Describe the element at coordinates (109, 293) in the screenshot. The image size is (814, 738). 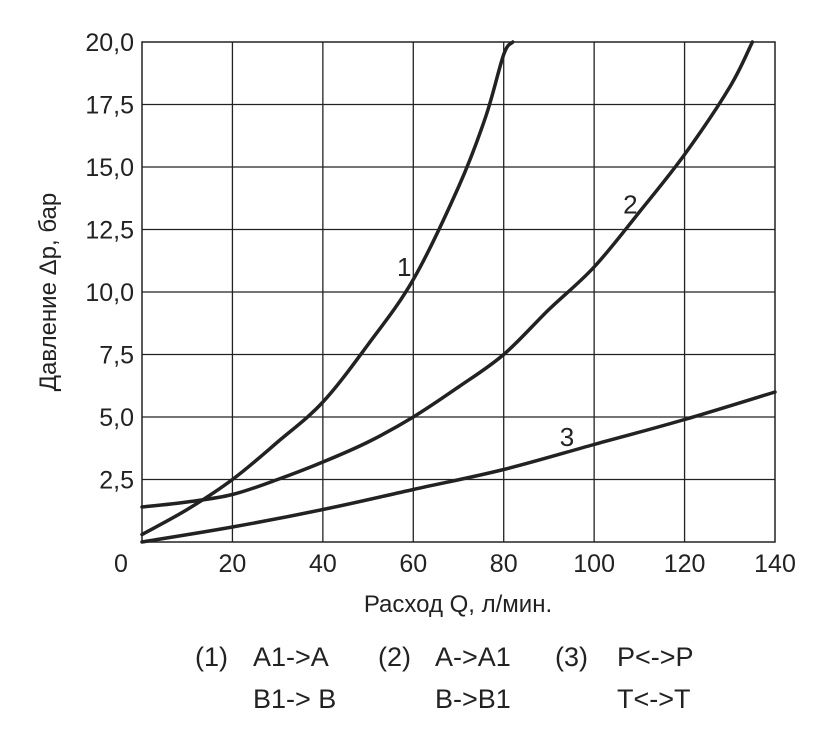
I see `y-tick-label: 10,0` at that location.